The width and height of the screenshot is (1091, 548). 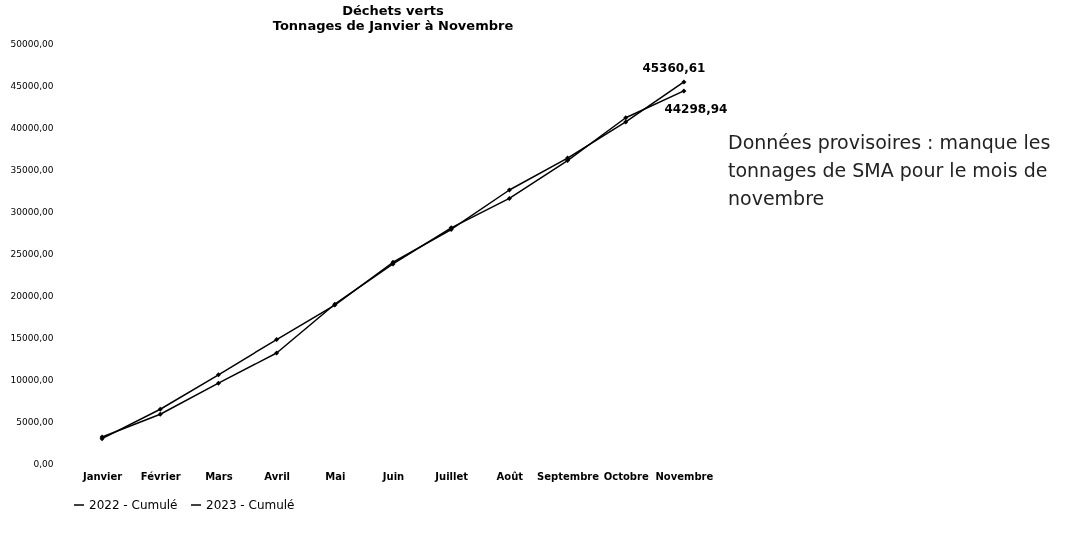 What do you see at coordinates (133, 505) in the screenshot?
I see `legend-label: 2022 - Cumulé` at bounding box center [133, 505].